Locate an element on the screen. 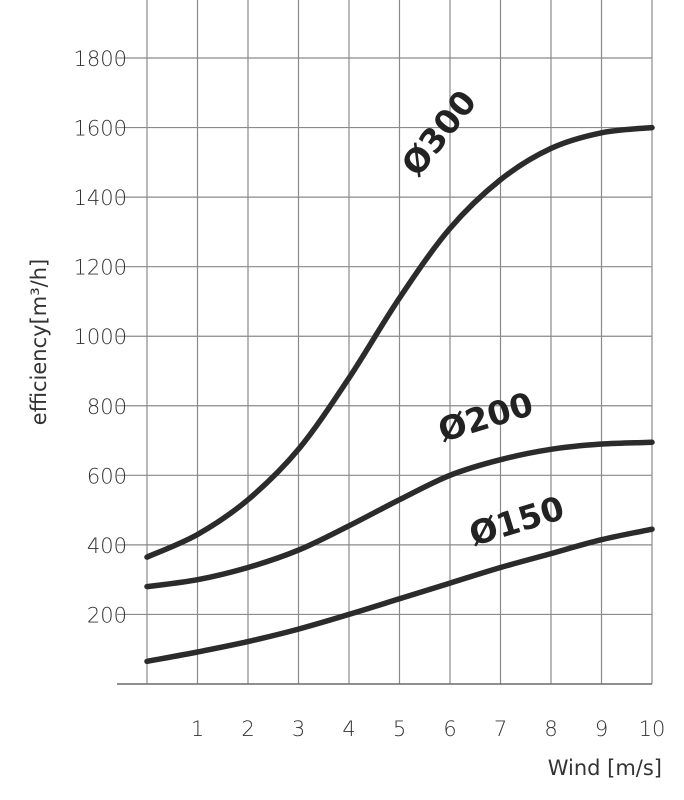 Image resolution: width=684 pixels, height=800 pixels. y-tick-label: 1000 is located at coordinates (100, 337).